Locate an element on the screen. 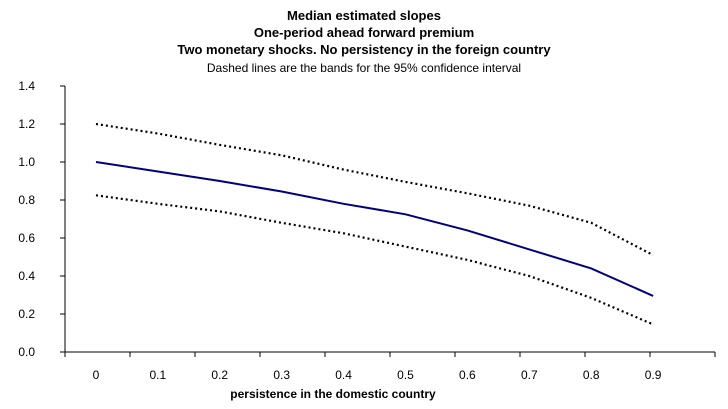 This screenshot has height=409, width=728. x-tick-label: 0.8 is located at coordinates (591, 375).